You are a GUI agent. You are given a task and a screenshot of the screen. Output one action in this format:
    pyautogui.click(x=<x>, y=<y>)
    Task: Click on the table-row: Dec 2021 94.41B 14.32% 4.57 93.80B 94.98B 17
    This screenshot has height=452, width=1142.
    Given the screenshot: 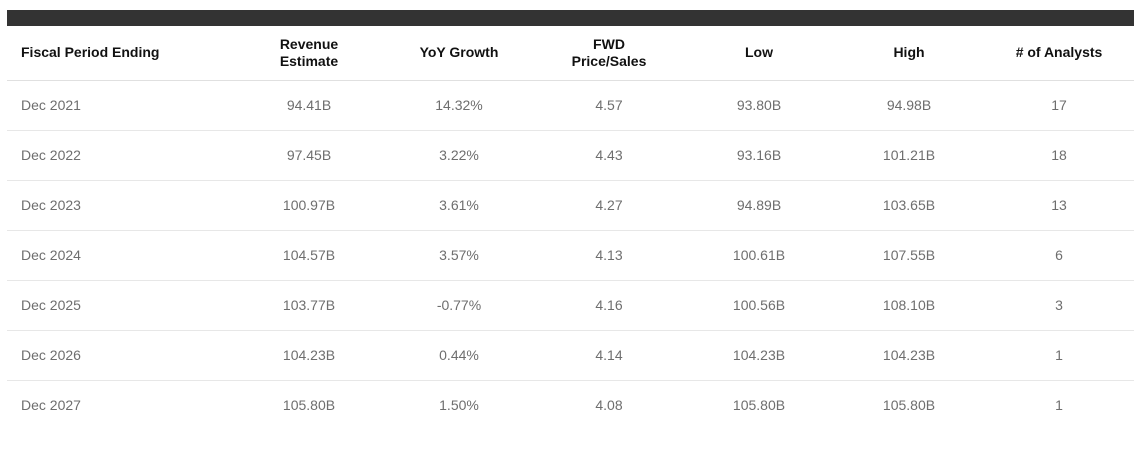 What is the action you would take?
    pyautogui.click(x=570, y=105)
    